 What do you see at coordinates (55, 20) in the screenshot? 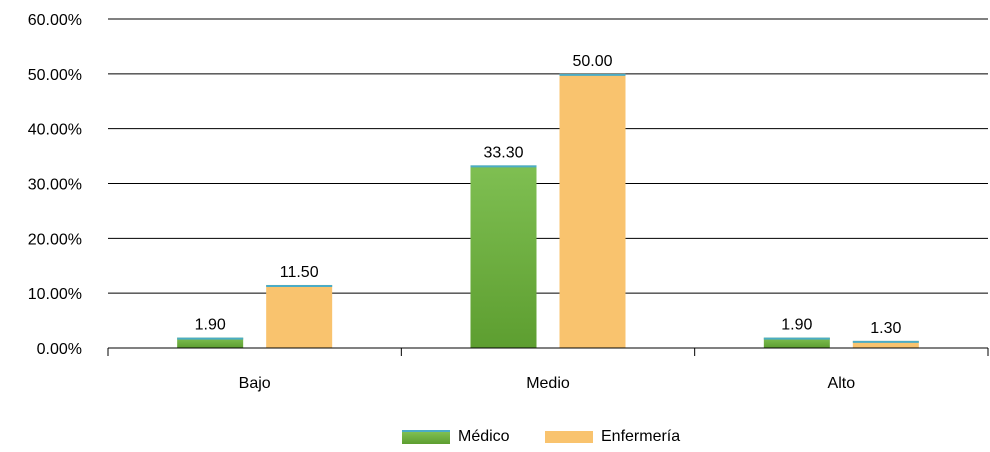
I see `y-tick-label: 60.00%` at bounding box center [55, 20].